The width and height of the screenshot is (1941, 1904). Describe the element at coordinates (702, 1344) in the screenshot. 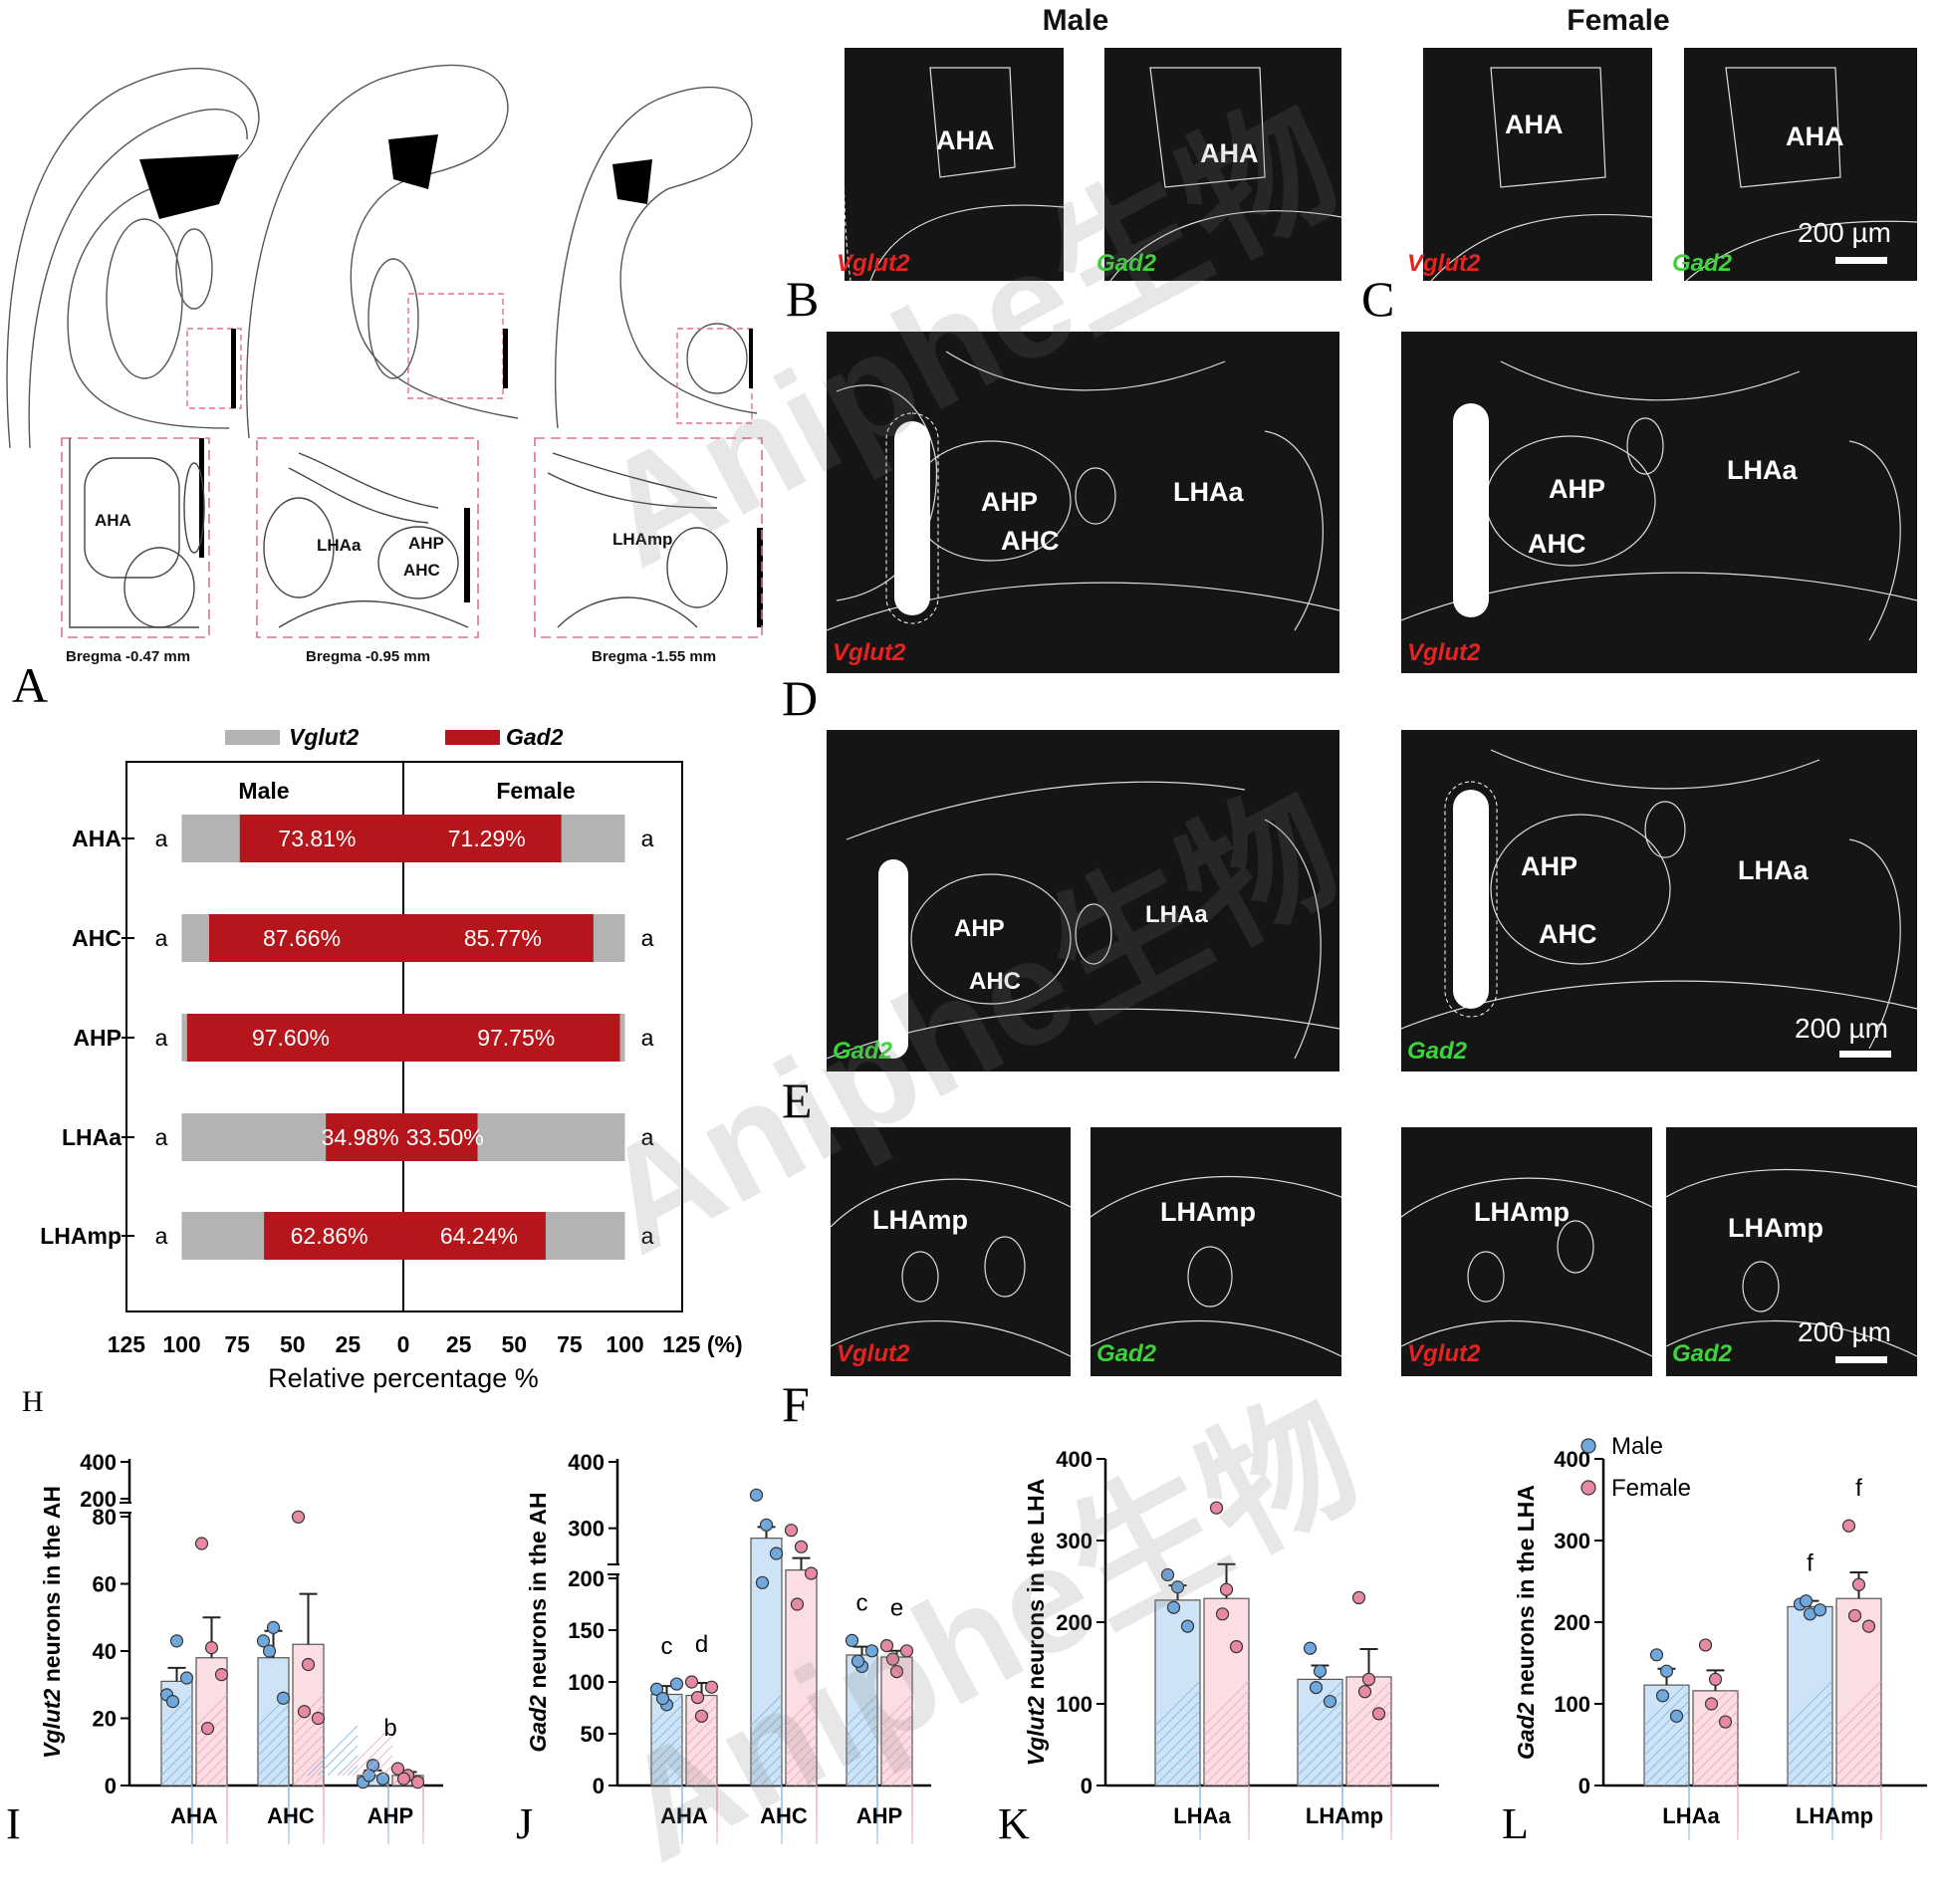

I see `x-tick-label: 125 (%)` at that location.